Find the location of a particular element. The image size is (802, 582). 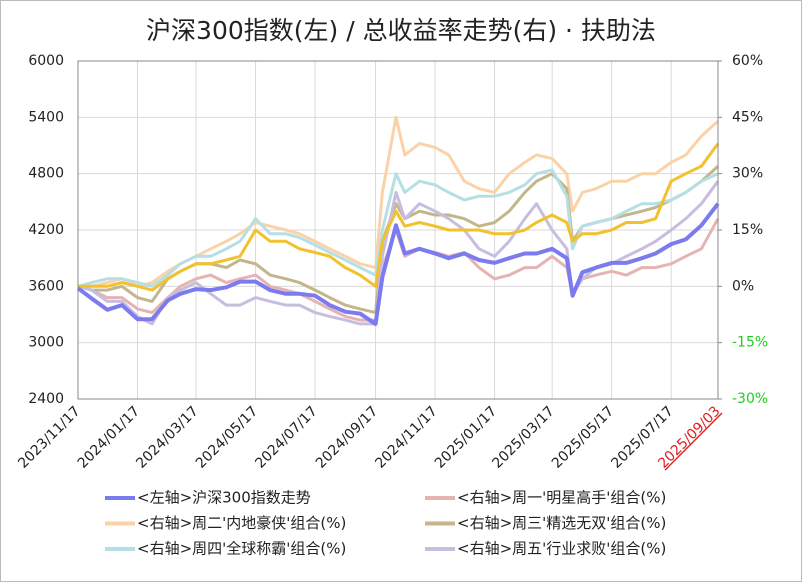

legend-label: <右轴>周二'内地豪侠'组合(%) is located at coordinates (241, 523).